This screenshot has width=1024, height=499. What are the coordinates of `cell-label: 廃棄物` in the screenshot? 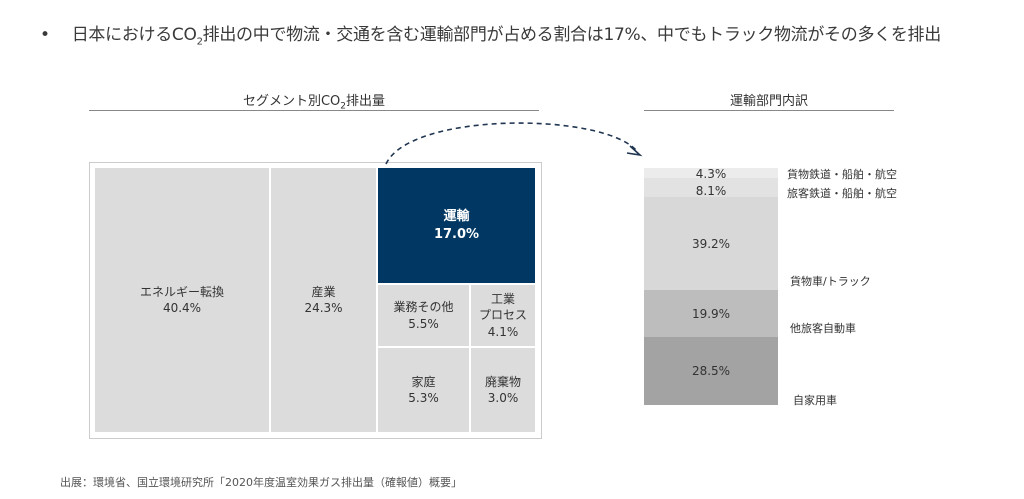 It's located at (502, 381).